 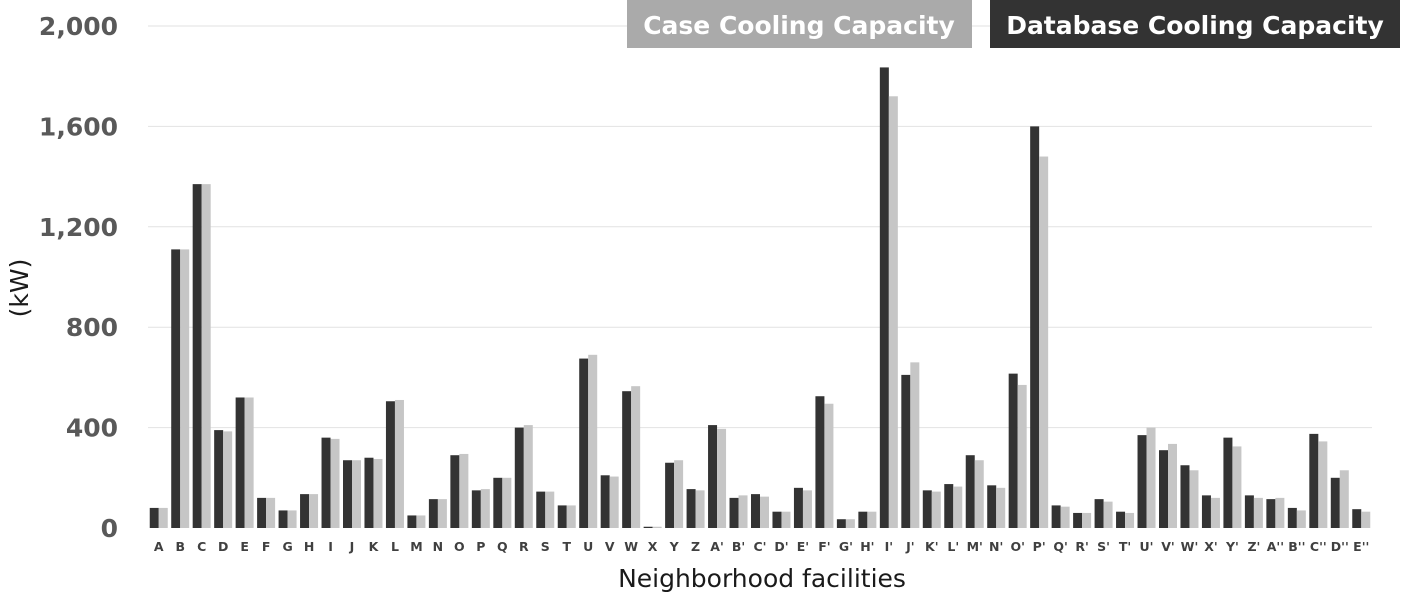 What do you see at coordinates (653, 546) in the screenshot?
I see `x-tick-label: X` at bounding box center [653, 546].